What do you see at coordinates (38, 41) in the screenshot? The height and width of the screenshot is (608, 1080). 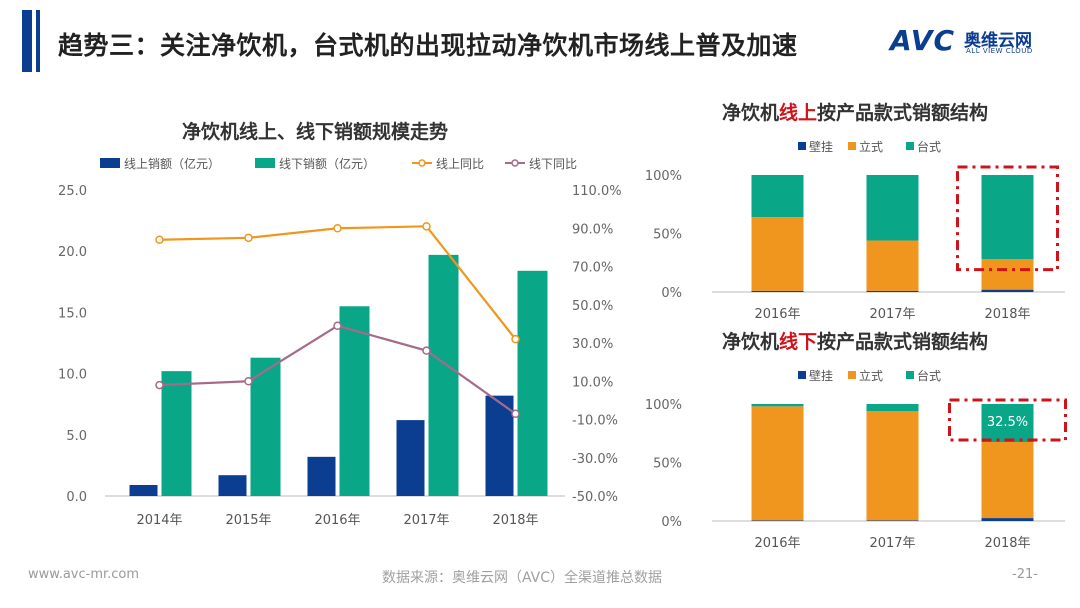 I see `title-accent-bar-thin` at bounding box center [38, 41].